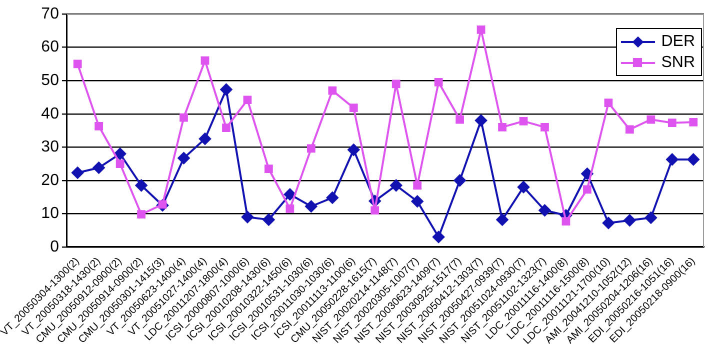  What do you see at coordinates (50, 213) in the screenshot?
I see `y-tick-label: 10` at bounding box center [50, 213].